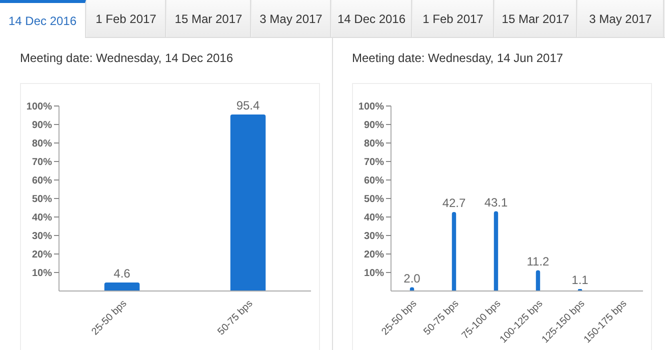 The image size is (665, 350). What do you see at coordinates (127, 58) in the screenshot?
I see `chart-title: Meeting date: Wednesday, 14 Dec 2016` at bounding box center [127, 58].